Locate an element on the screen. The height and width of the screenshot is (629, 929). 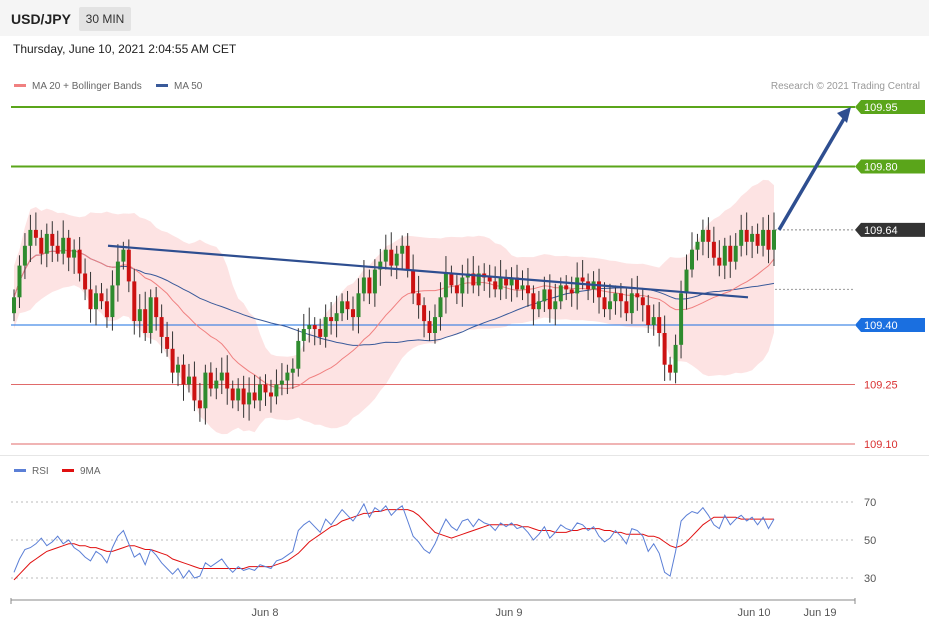
price-label-109.25: 109.25 is located at coordinates (881, 386).